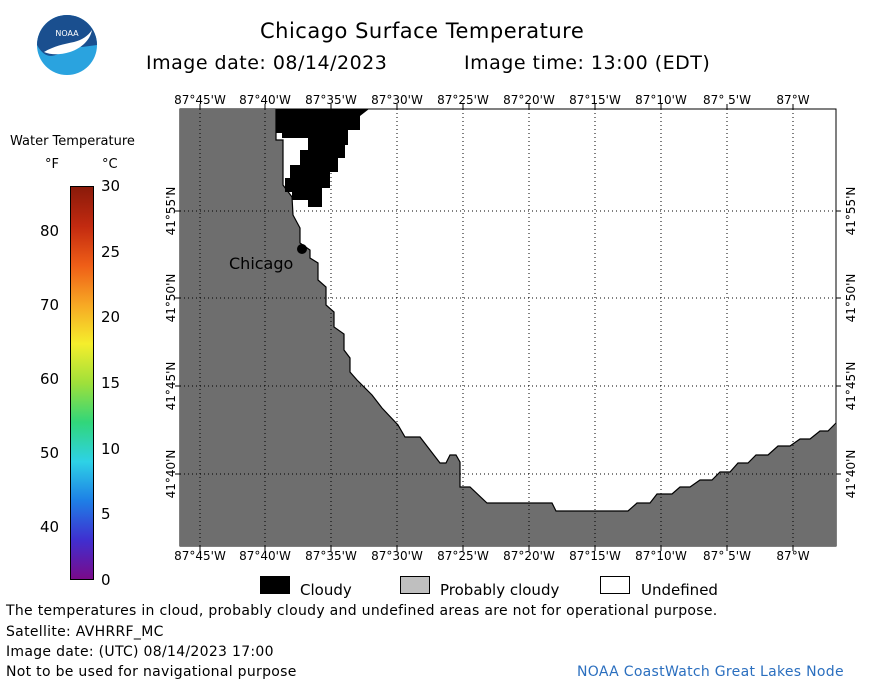 The width and height of the screenshot is (876, 687). I want to click on noaa-logo: NOAA, so click(67, 45).